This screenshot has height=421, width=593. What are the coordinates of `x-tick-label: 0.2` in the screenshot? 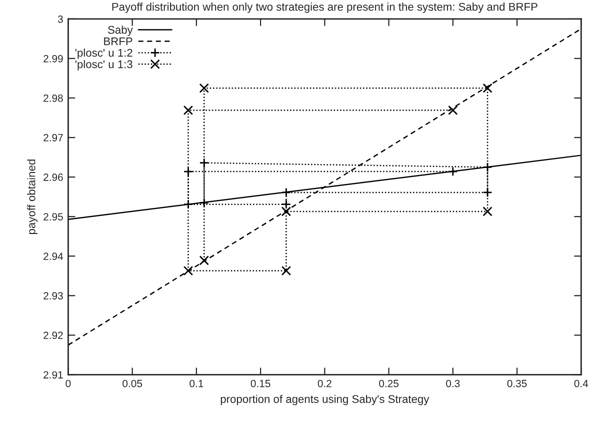 It's located at (325, 384).